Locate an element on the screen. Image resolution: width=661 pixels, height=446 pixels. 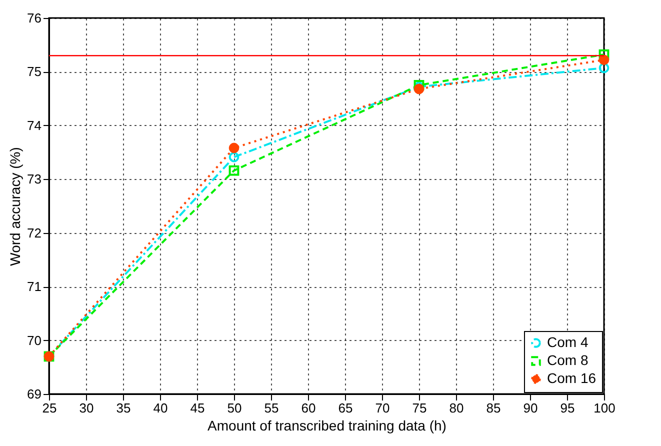
y-tick-label: 70 is located at coordinates (34, 340).